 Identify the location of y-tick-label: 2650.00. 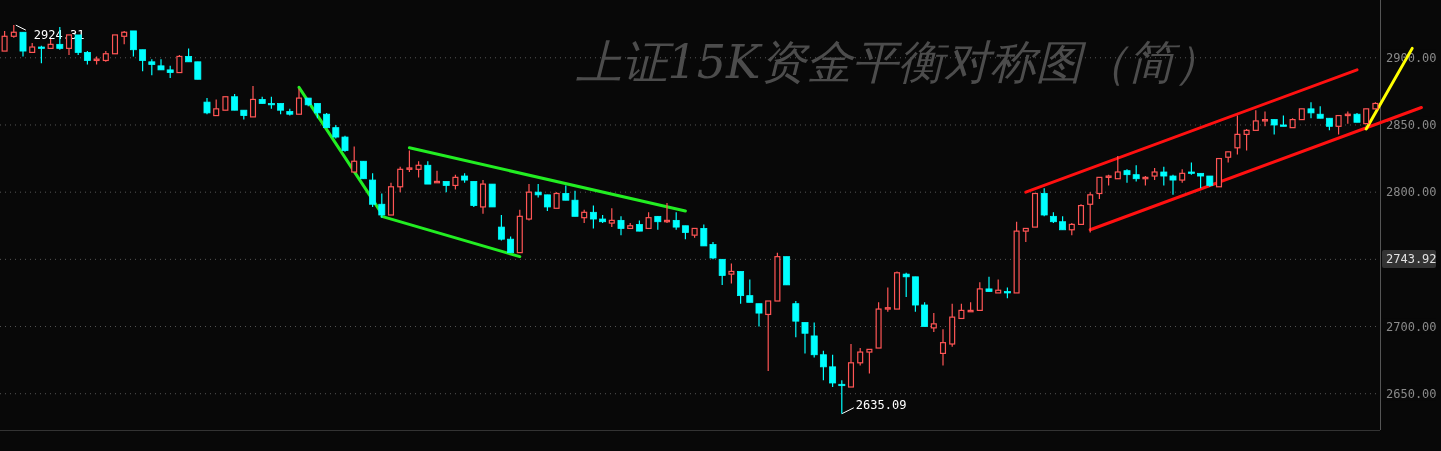
(1411, 393).